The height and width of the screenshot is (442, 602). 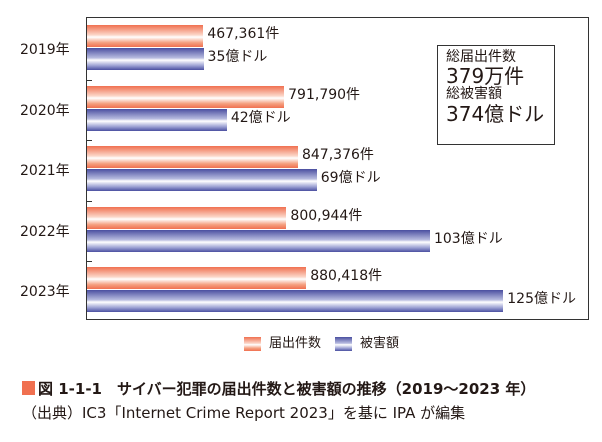 What do you see at coordinates (541, 299) in the screenshot?
I see `data-label-amount: 125億ドル` at bounding box center [541, 299].